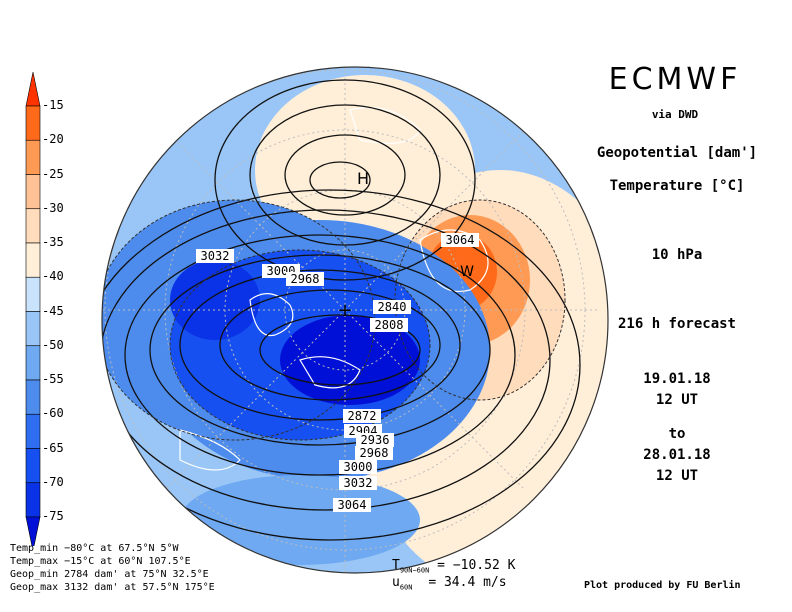 Image resolution: width=792 pixels, height=612 pixels. Describe the element at coordinates (53, 344) in the screenshot. I see `colorbar-label: -50` at that location.